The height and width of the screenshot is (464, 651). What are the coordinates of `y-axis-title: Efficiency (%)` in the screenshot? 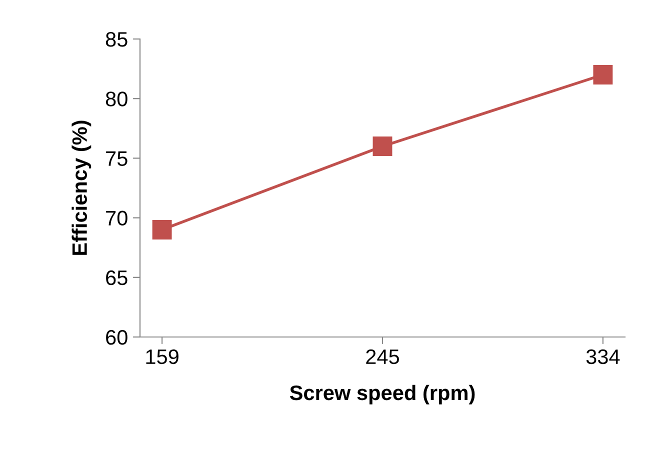 It's located at (82, 187).